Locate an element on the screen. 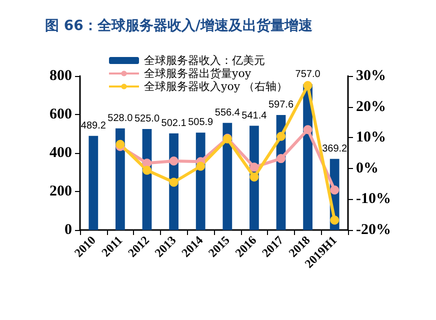  data-label: 597.6 is located at coordinates (281, 104).